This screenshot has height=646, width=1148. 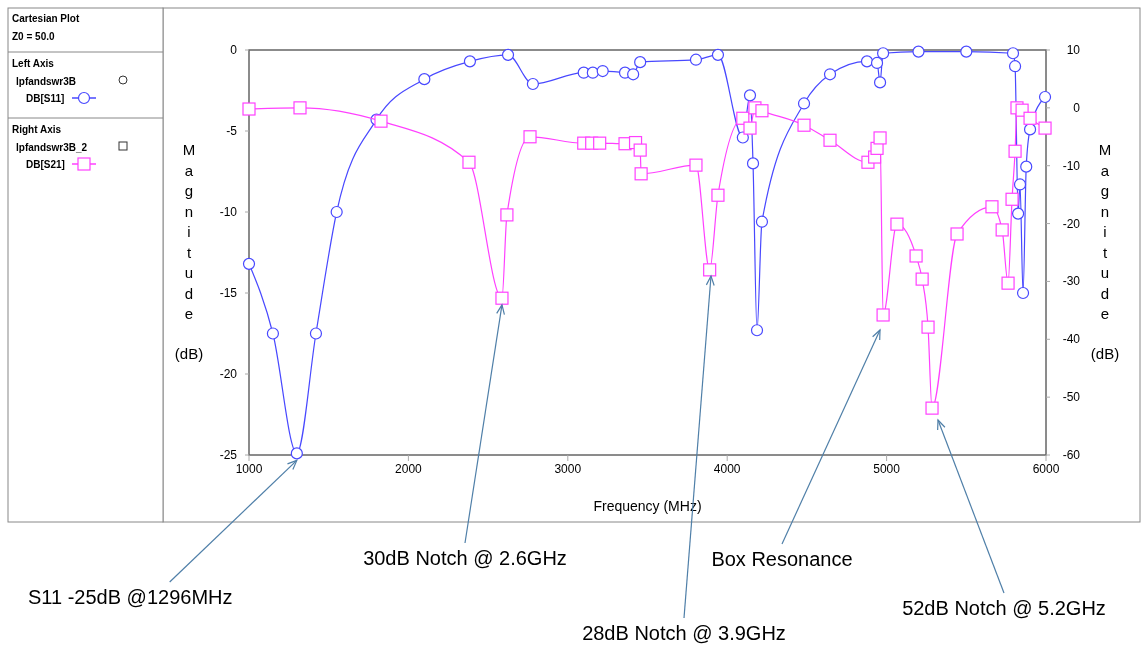 I want to click on x-tick-label: 1000, so click(x=249, y=469).